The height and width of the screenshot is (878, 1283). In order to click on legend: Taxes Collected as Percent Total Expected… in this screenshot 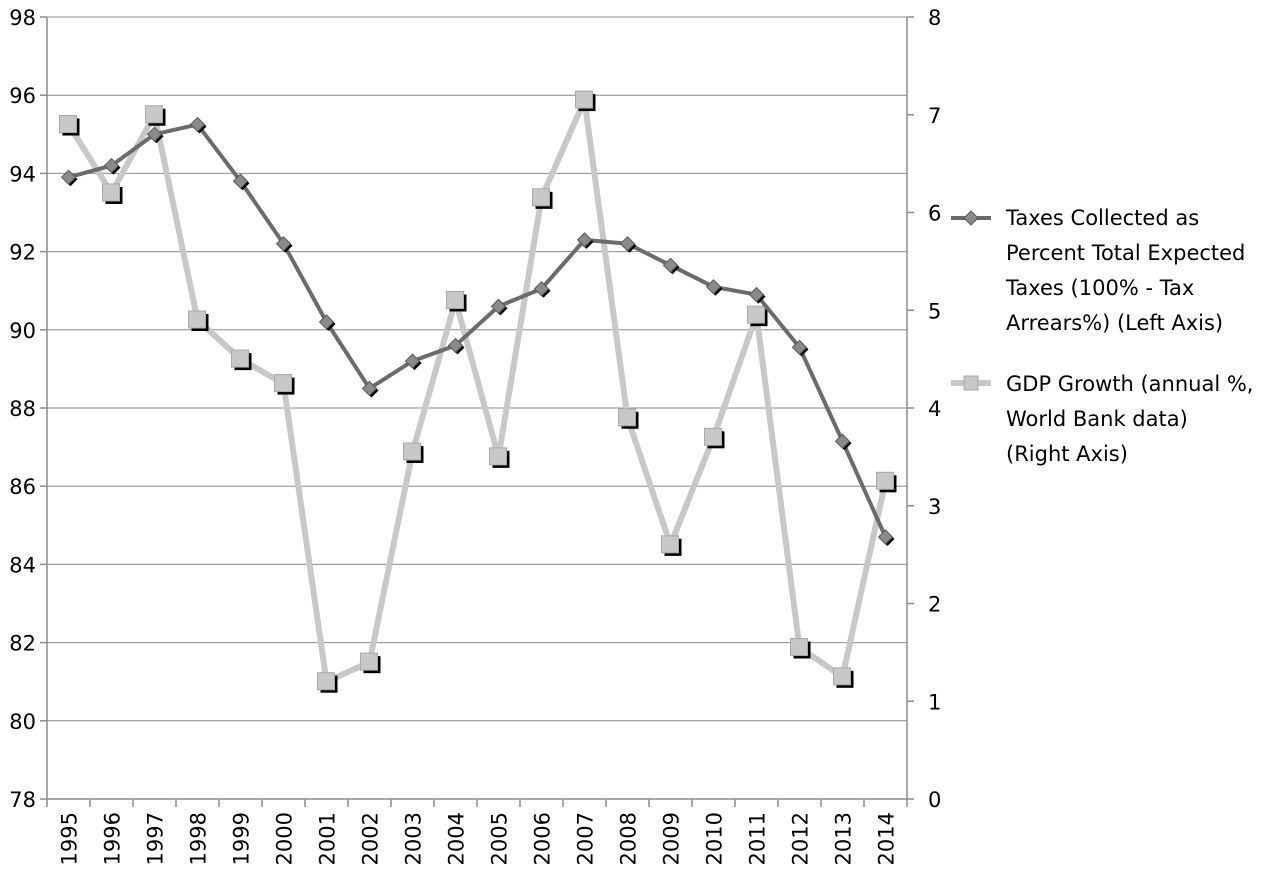, I will do `click(1102, 336)`.